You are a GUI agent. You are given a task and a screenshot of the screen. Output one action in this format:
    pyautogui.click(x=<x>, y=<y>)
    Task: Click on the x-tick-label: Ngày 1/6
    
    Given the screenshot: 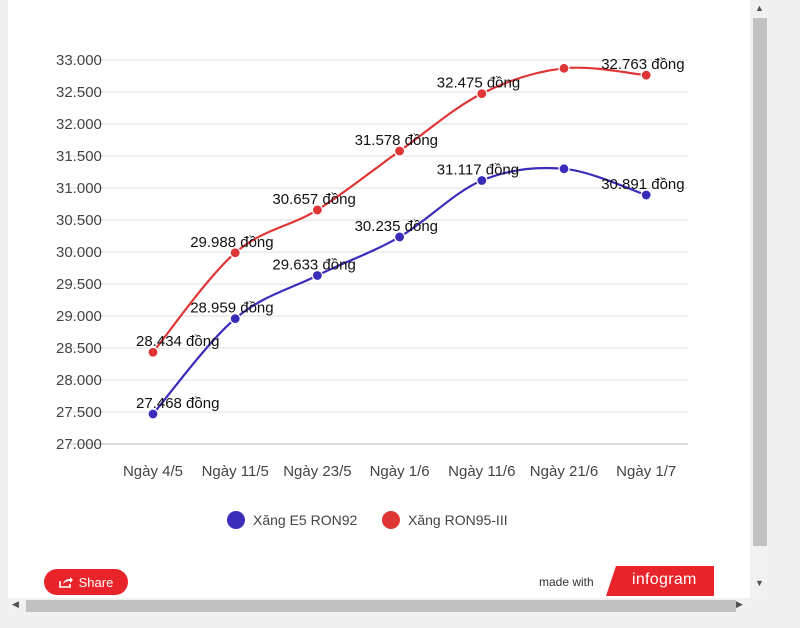 What is the action you would take?
    pyautogui.click(x=400, y=471)
    